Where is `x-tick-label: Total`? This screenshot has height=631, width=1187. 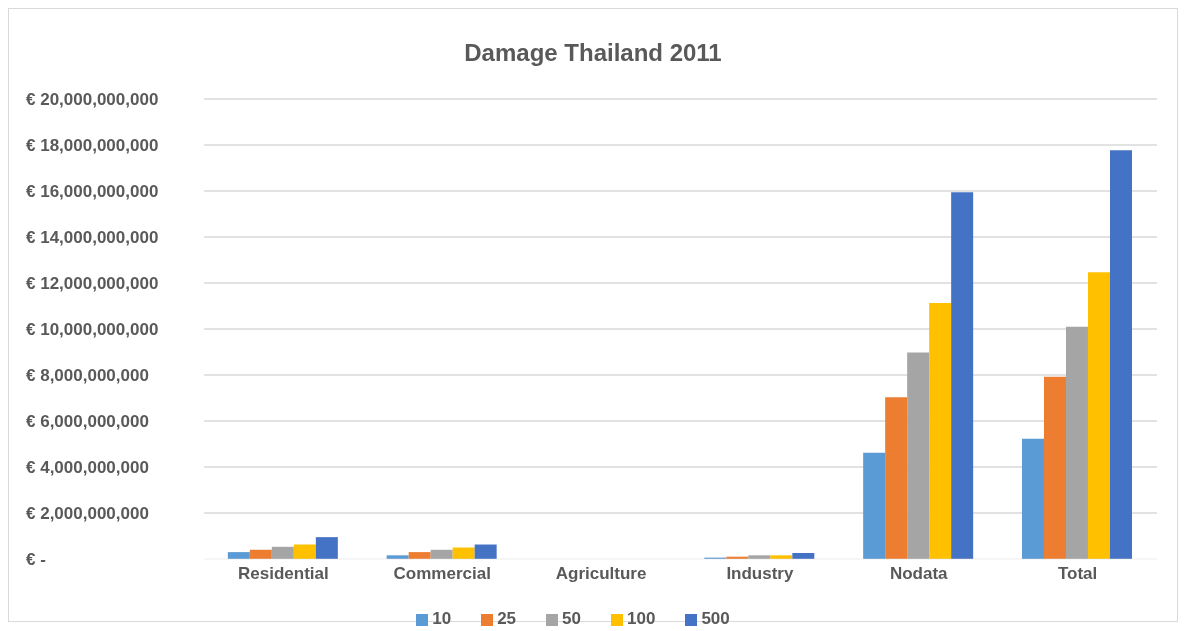
x-tick-label: Total is located at coordinates (1077, 574).